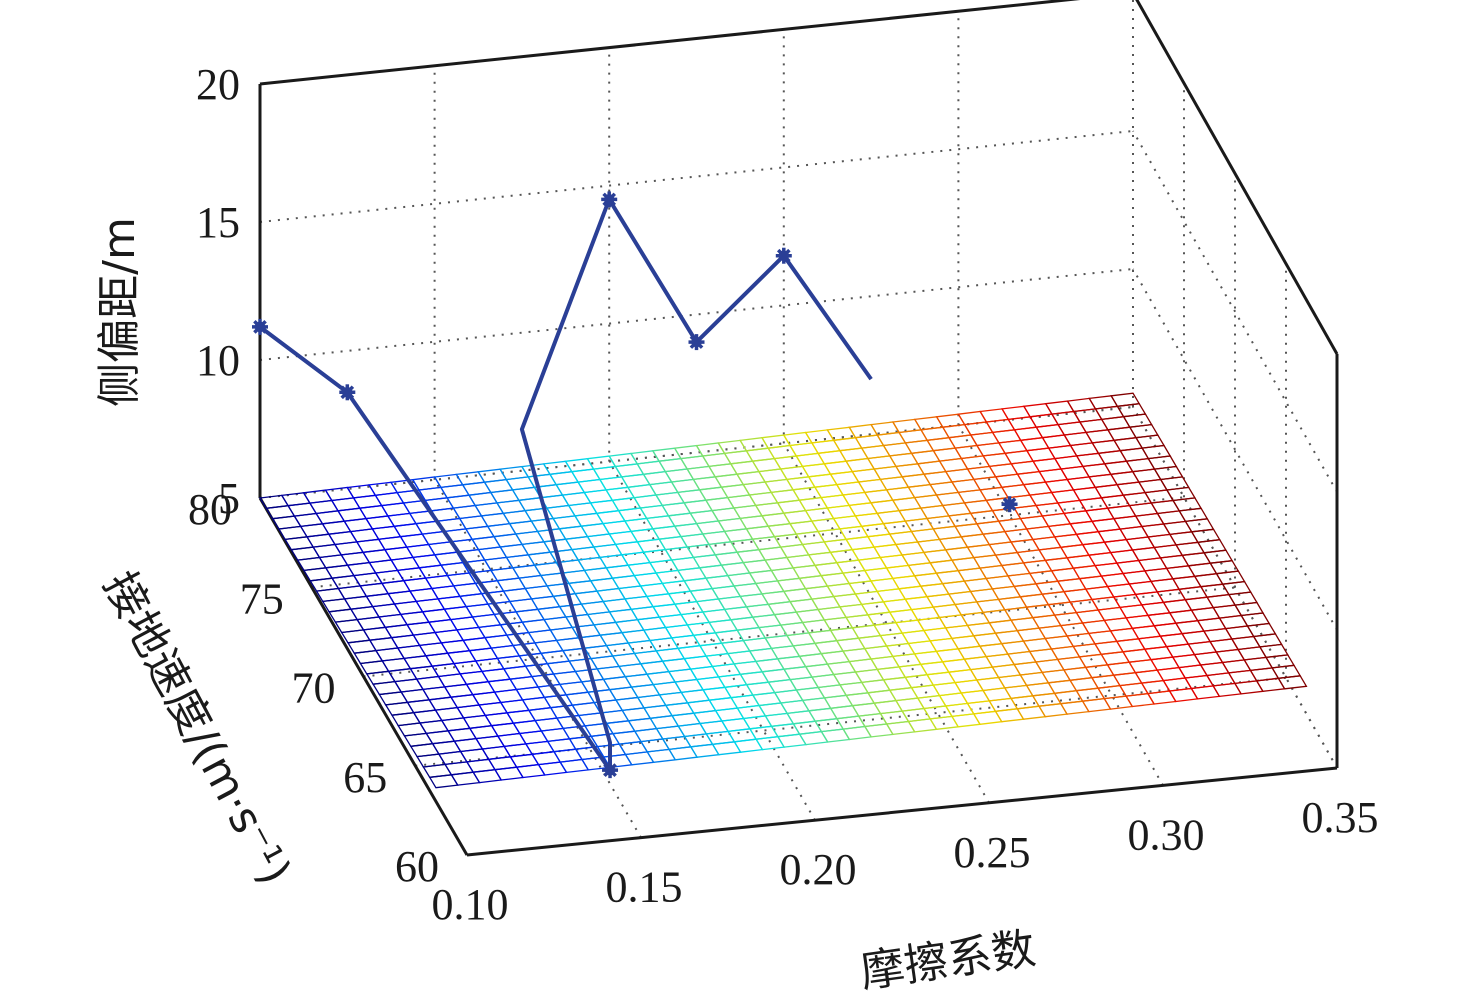 This screenshot has height=1006, width=1476. I want to click on x-tick-label: 0.25, so click(992, 852).